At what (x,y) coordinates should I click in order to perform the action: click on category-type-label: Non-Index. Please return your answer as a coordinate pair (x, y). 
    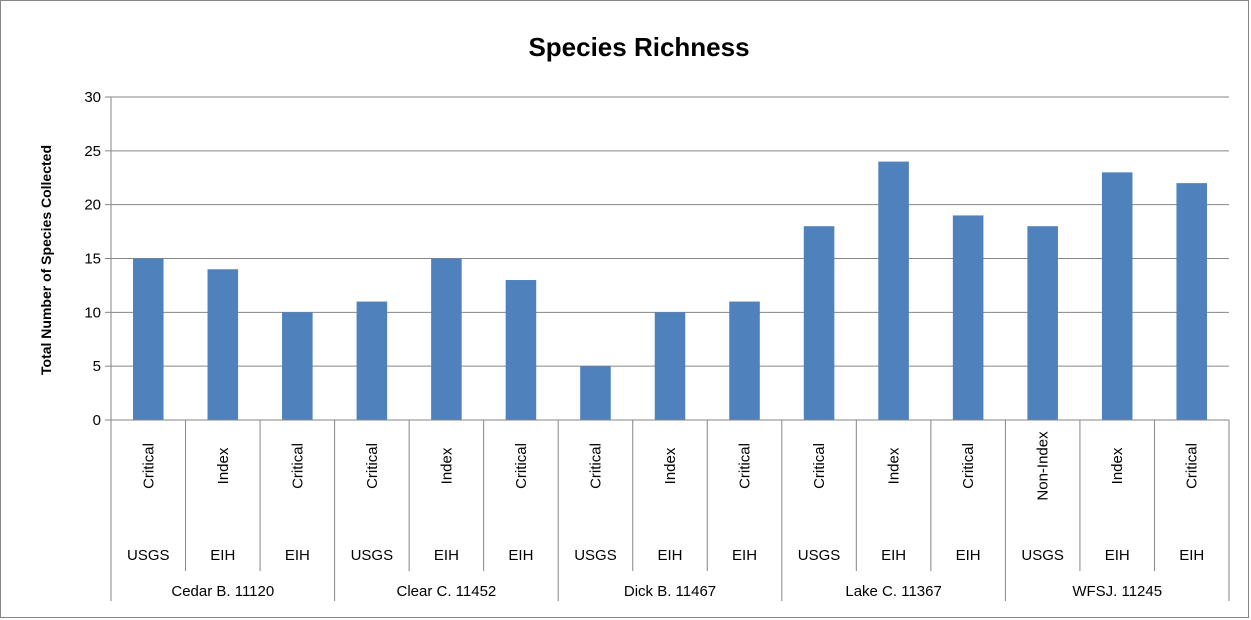
    Looking at the image, I should click on (1043, 466).